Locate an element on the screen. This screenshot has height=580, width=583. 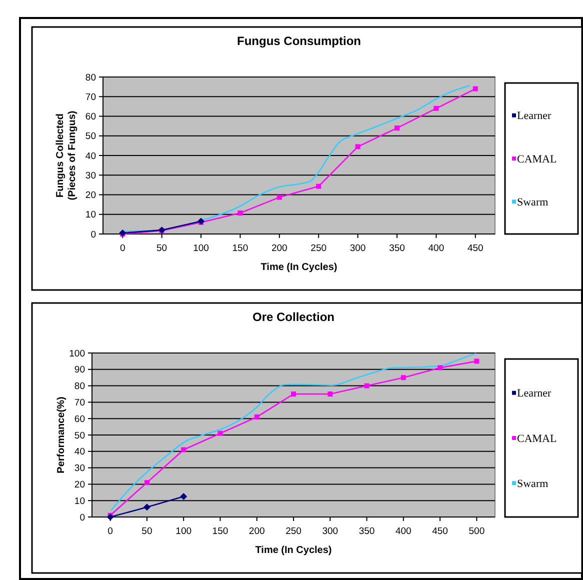
y-axis-title: Fungus Collected (Pieces of Fungus) is located at coordinates (66, 155).